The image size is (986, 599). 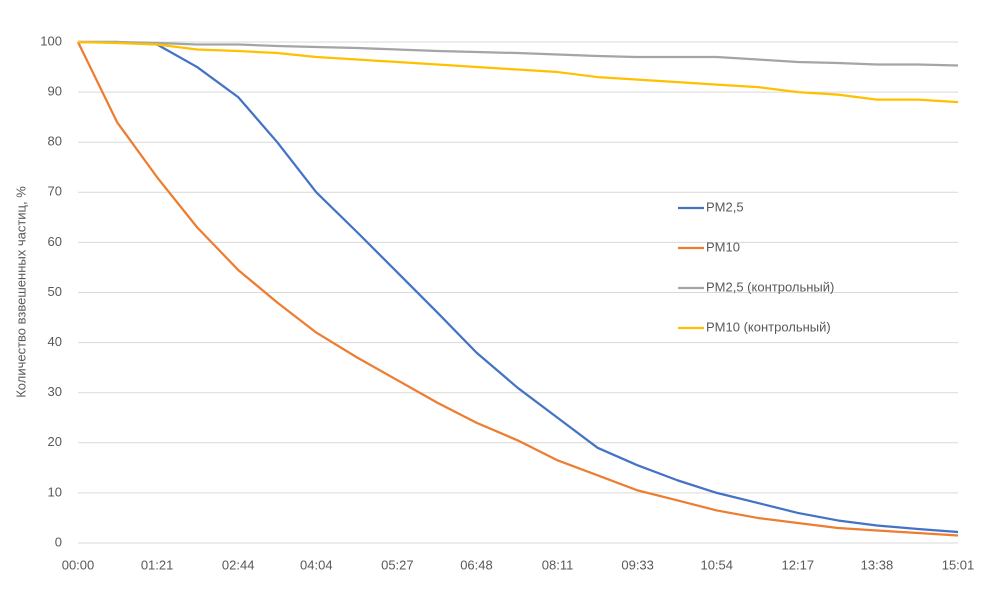 I want to click on x-tick-label: 13:38, so click(x=877, y=564).